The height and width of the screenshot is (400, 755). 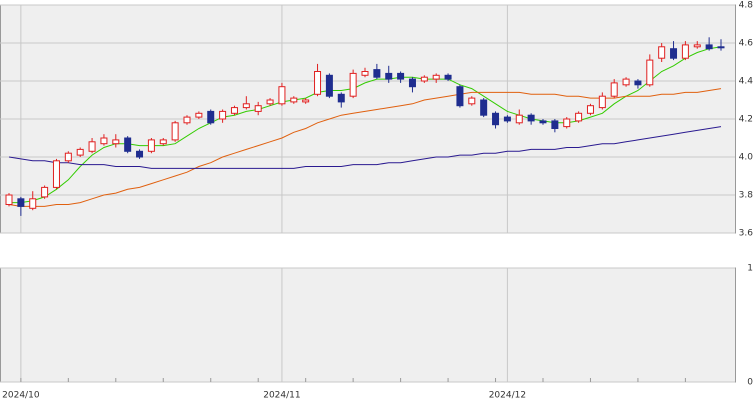 I want to click on moving-average-line, so click(x=365, y=147).